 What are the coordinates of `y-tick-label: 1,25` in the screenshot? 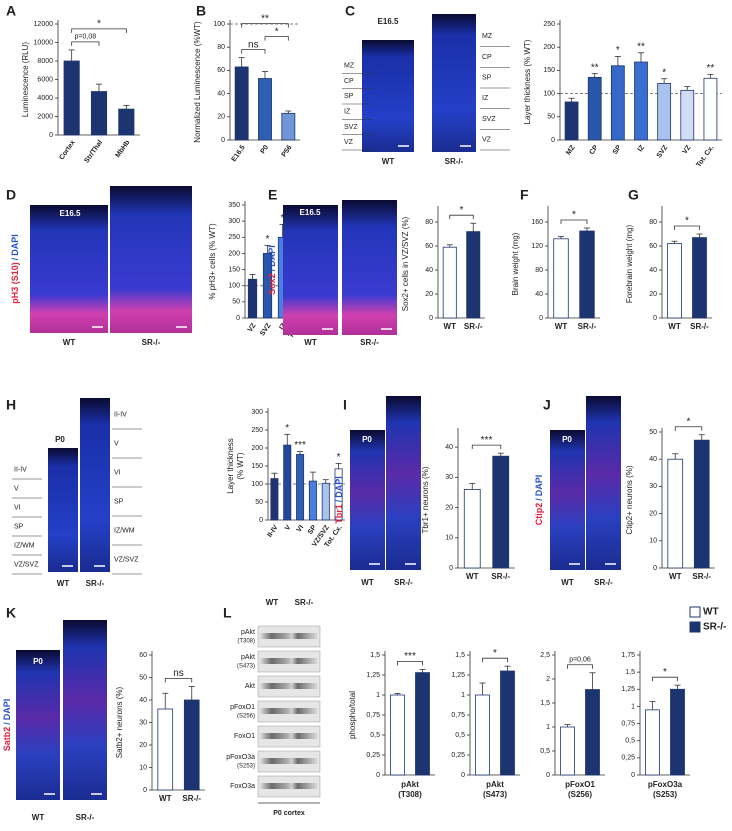 It's located at (458, 675).